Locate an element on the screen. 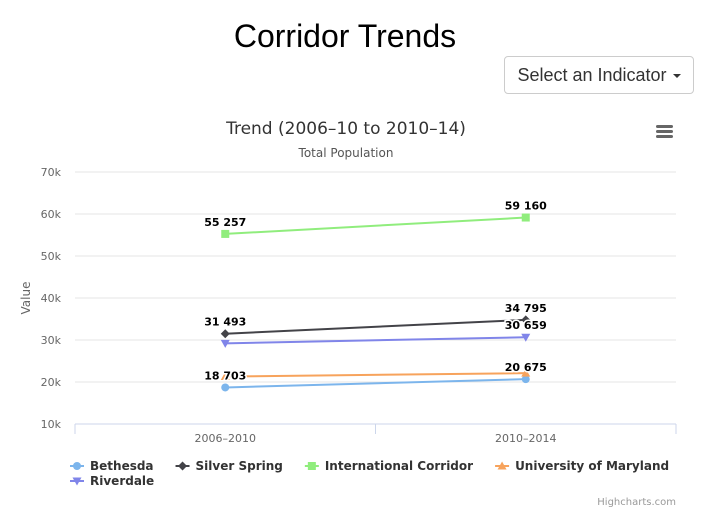 The width and height of the screenshot is (708, 514). data-label: 20 675 is located at coordinates (526, 367).